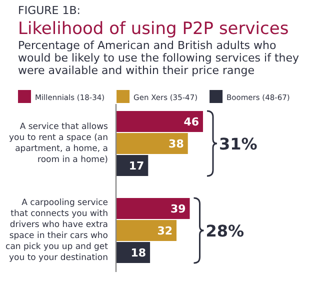 This screenshot has width=321, height=292. Describe the element at coordinates (57, 231) in the screenshot. I see `y-tick-label: A carpooling service that connects you with drivers who have extra space in their cars who can pick you up and get you to your destination` at that location.